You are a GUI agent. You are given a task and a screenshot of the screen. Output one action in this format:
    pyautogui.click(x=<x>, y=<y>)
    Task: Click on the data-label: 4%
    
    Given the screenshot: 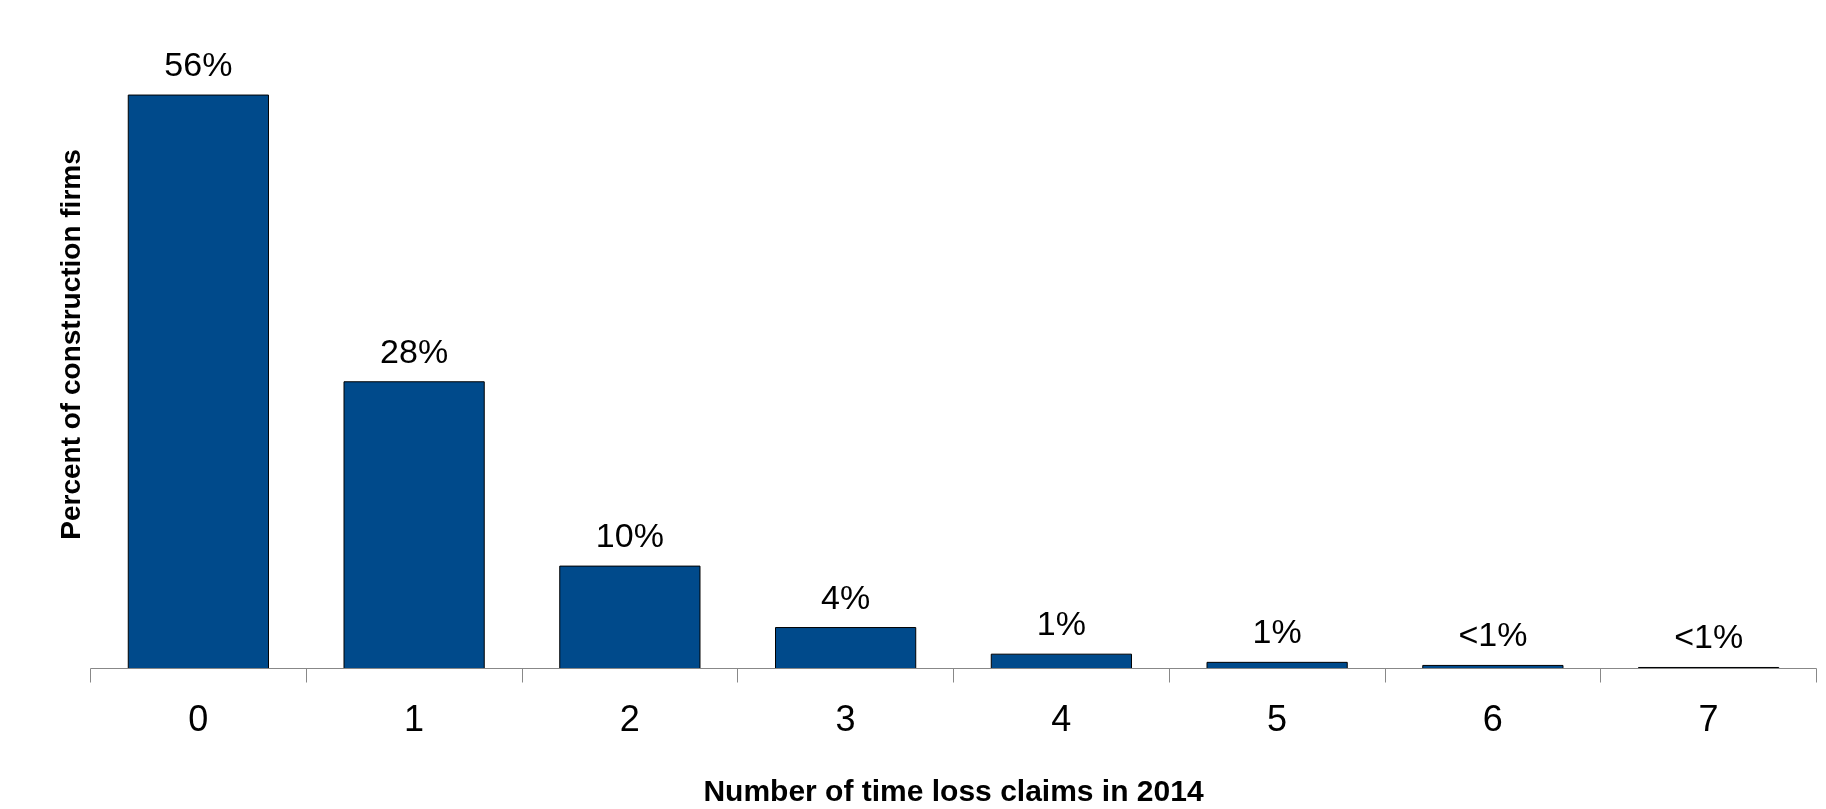 What is the action you would take?
    pyautogui.click(x=846, y=596)
    